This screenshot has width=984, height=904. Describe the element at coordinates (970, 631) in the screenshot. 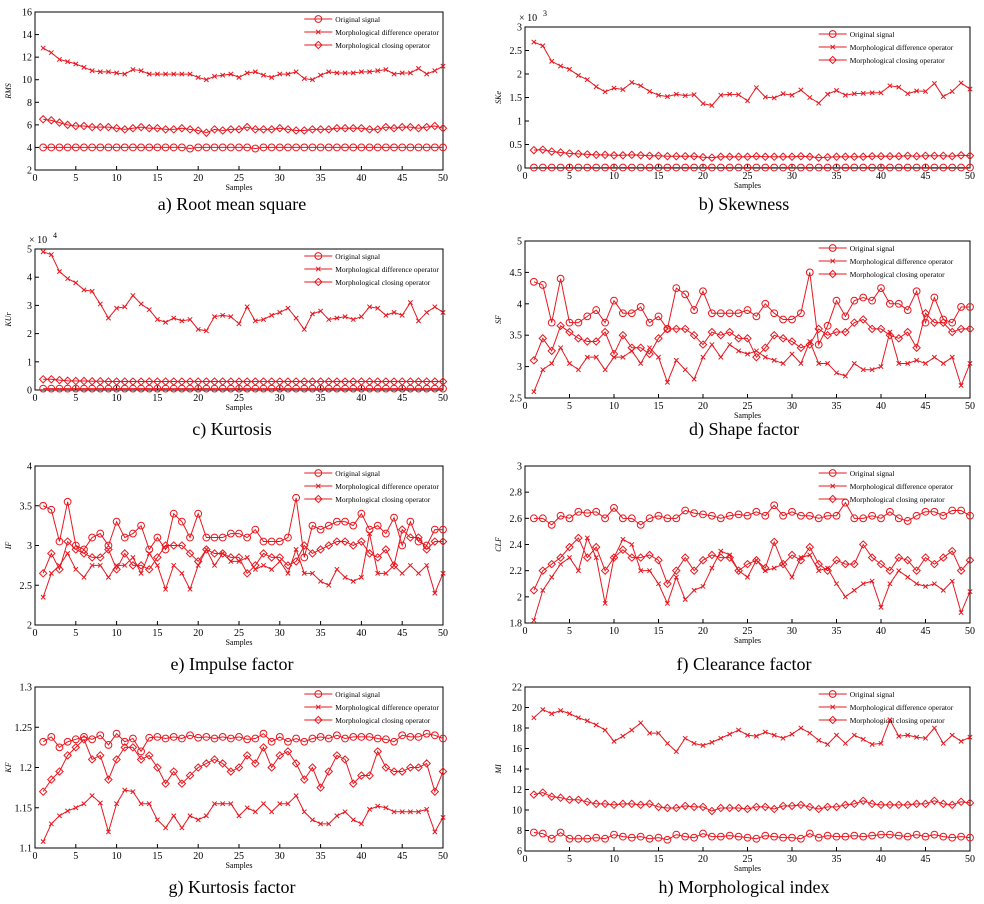

I see `x-tick-label: 50` at that location.